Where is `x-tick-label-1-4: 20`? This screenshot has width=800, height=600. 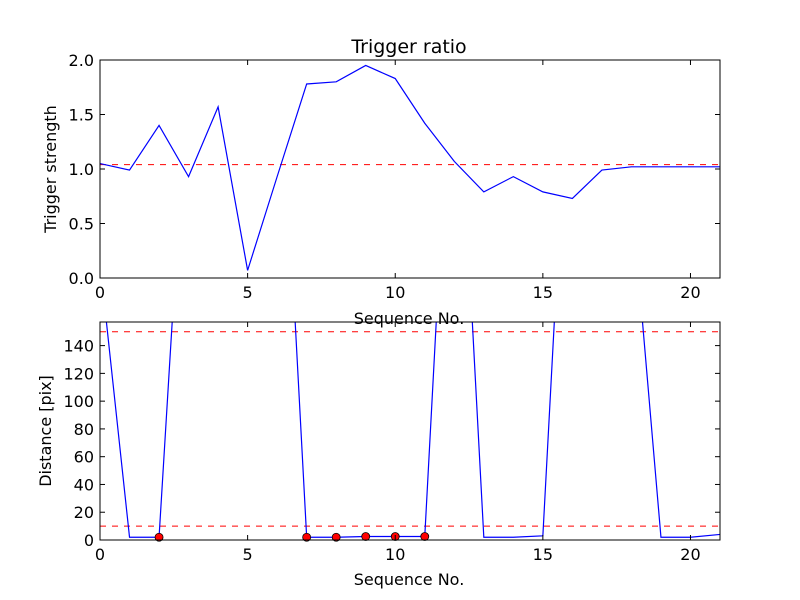 x-tick-label-1-4: 20 is located at coordinates (690, 554).